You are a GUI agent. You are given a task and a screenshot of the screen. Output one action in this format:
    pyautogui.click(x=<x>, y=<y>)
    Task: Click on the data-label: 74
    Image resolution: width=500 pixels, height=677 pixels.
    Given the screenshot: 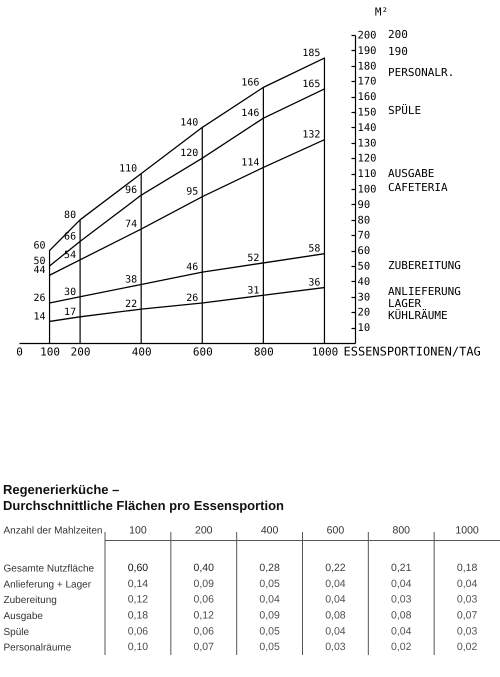 What is the action you would take?
    pyautogui.click(x=131, y=224)
    